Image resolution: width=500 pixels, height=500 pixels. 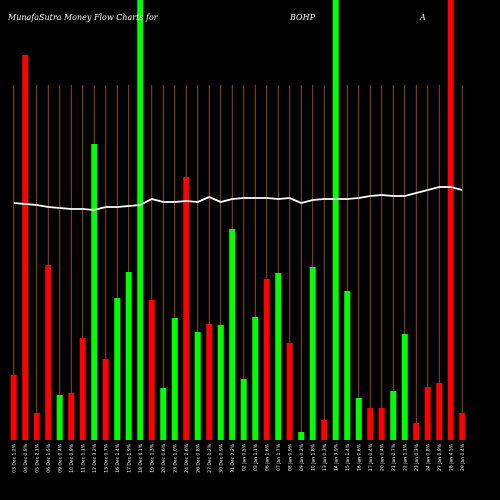 What do you see at coordinates (290, 457) in the screenshot?
I see `x-tick-label: 08 Jan 0.9%` at bounding box center [290, 457].